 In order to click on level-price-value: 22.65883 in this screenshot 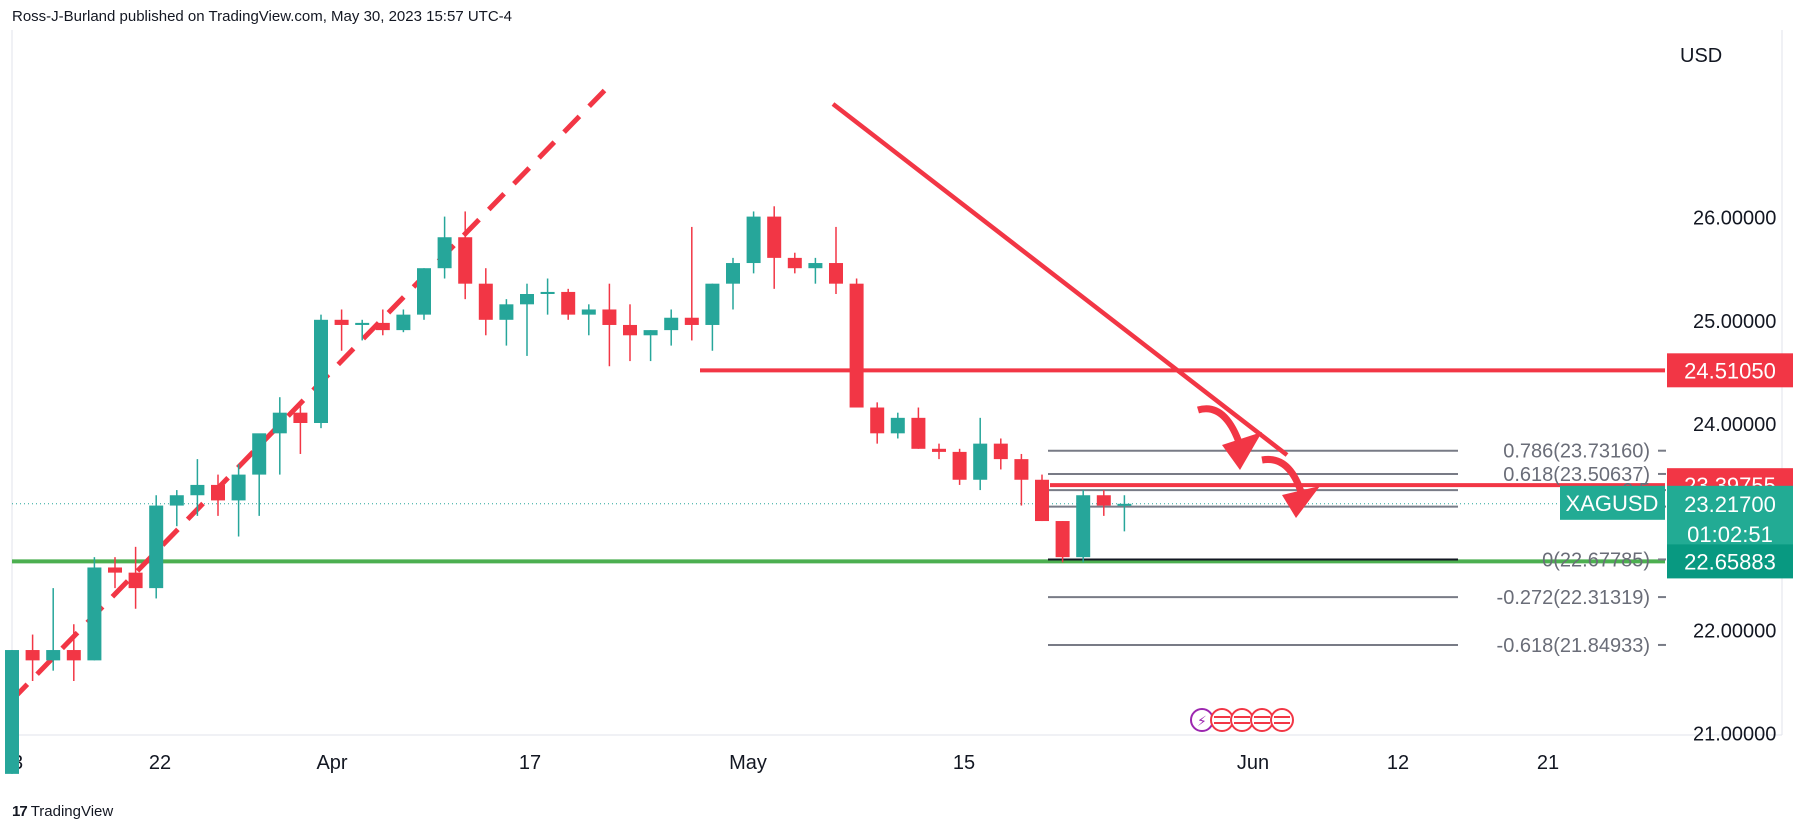, I will do `click(1730, 561)`.